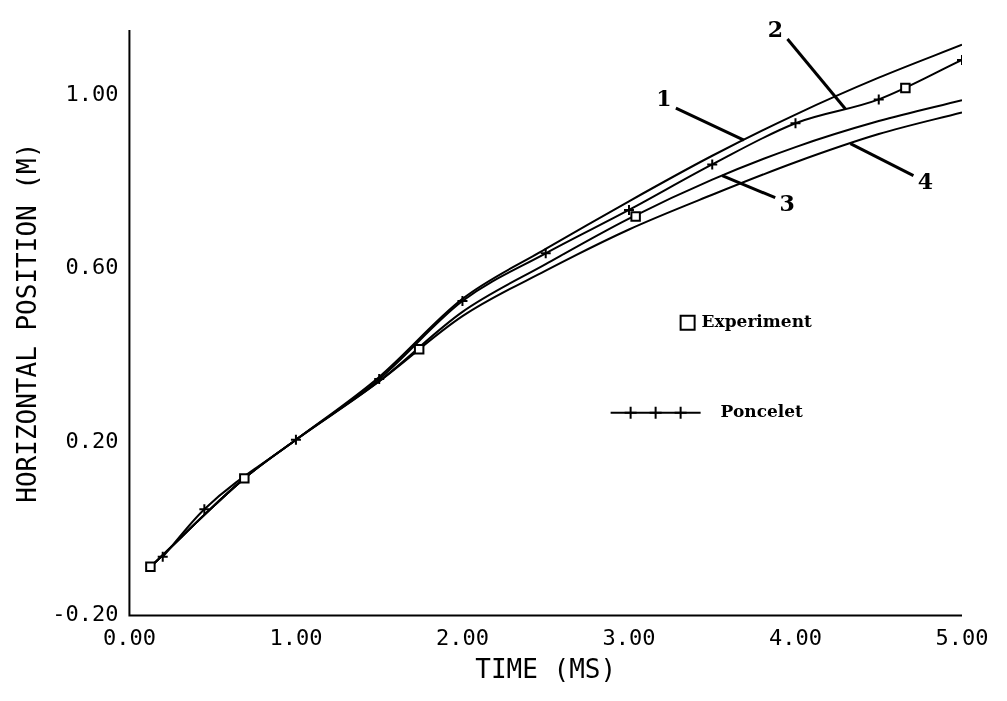 Image resolution: width=1007 pixels, height=701 pixels. What do you see at coordinates (629, 638) in the screenshot?
I see `x-tick-label: 3.00` at bounding box center [629, 638].